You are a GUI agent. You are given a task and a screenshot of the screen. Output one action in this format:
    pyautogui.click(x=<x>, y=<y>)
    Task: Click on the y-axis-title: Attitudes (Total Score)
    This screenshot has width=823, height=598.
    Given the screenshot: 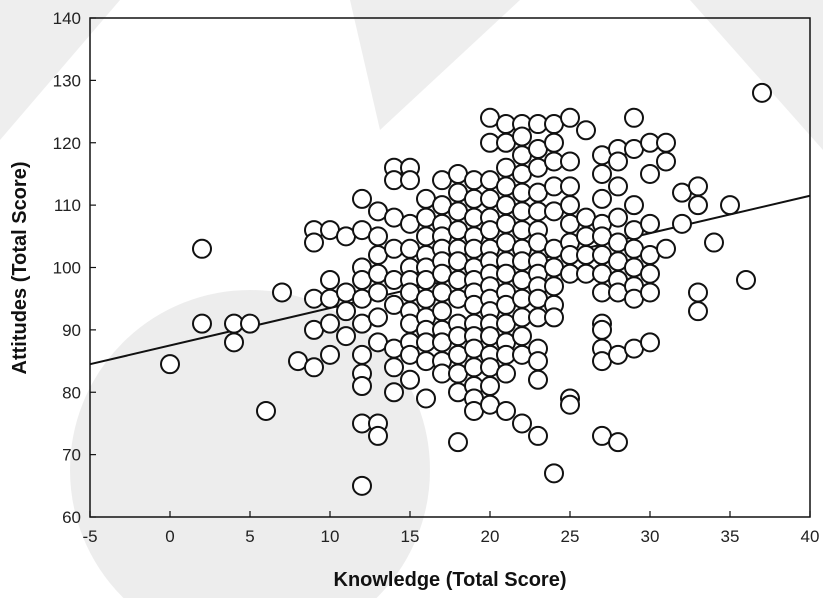 What is the action you would take?
    pyautogui.click(x=20, y=268)
    